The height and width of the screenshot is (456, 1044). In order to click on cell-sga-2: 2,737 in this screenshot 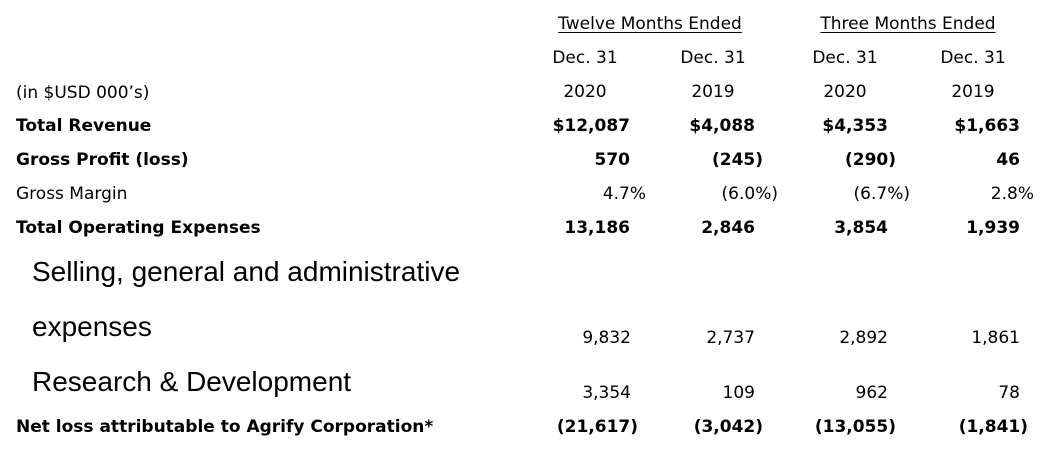, I will do `click(730, 338)`.